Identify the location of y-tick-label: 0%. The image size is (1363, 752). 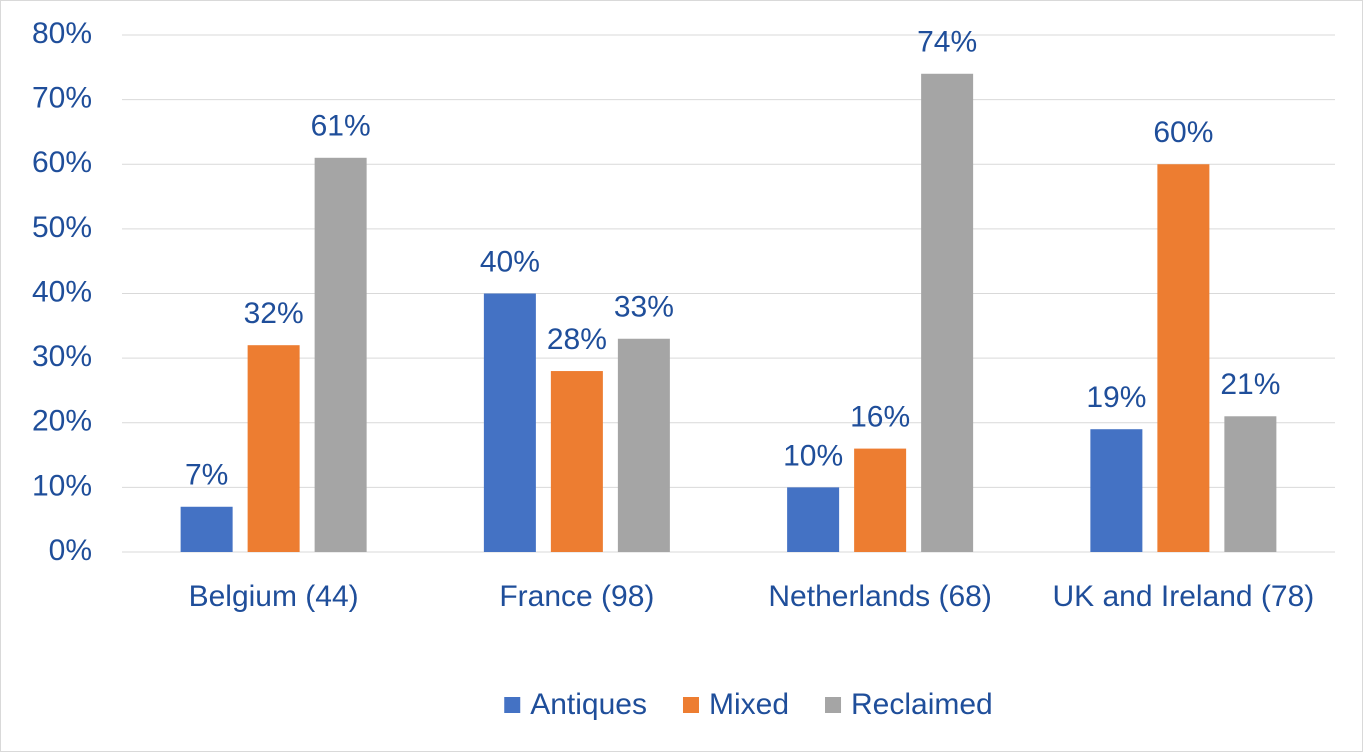
(70, 550).